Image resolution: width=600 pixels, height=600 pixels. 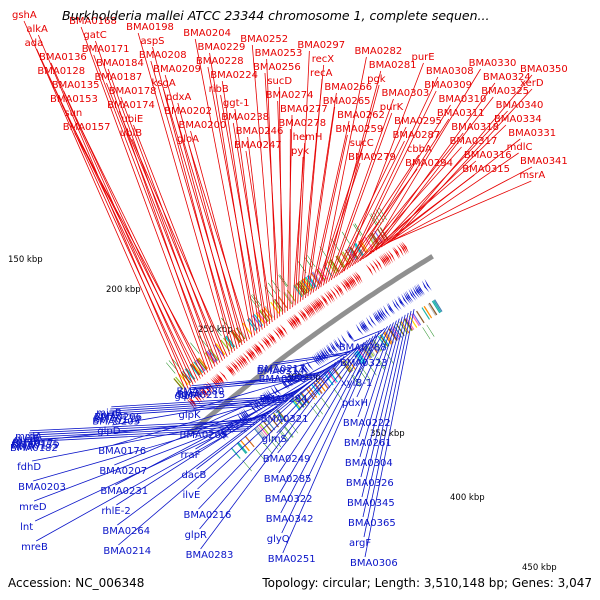 What do you see at coordinates (108, 431) in the screenshot?
I see `reverse-gene-label: glpD` at bounding box center [108, 431].